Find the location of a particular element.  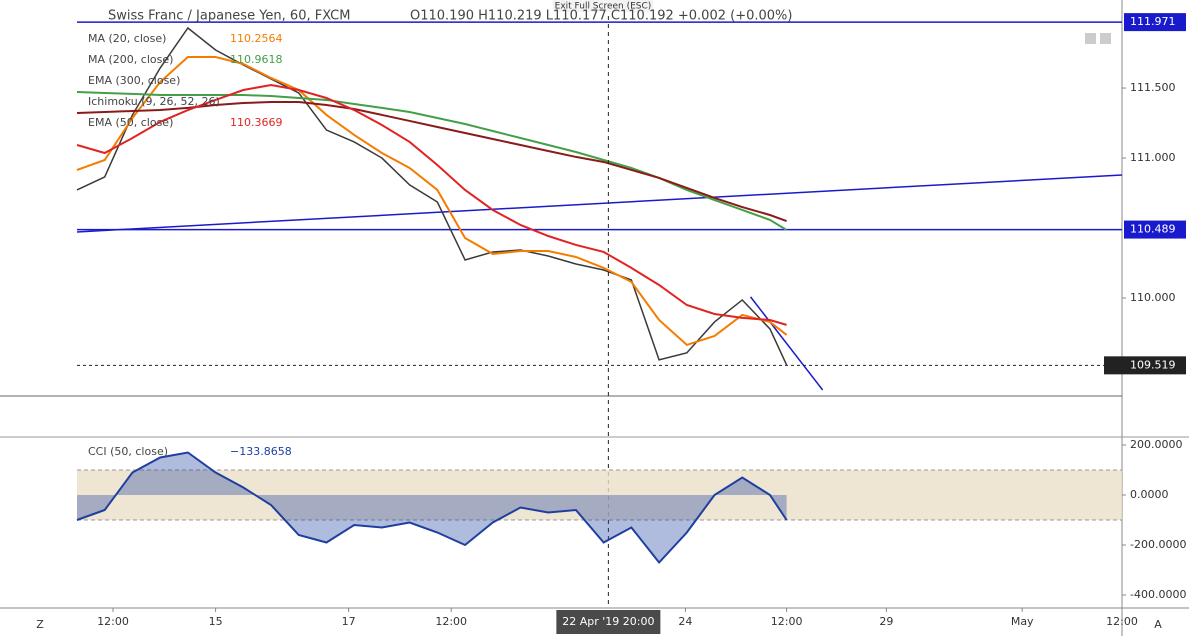

legend-label: CCI (50, close) is located at coordinates (128, 451).